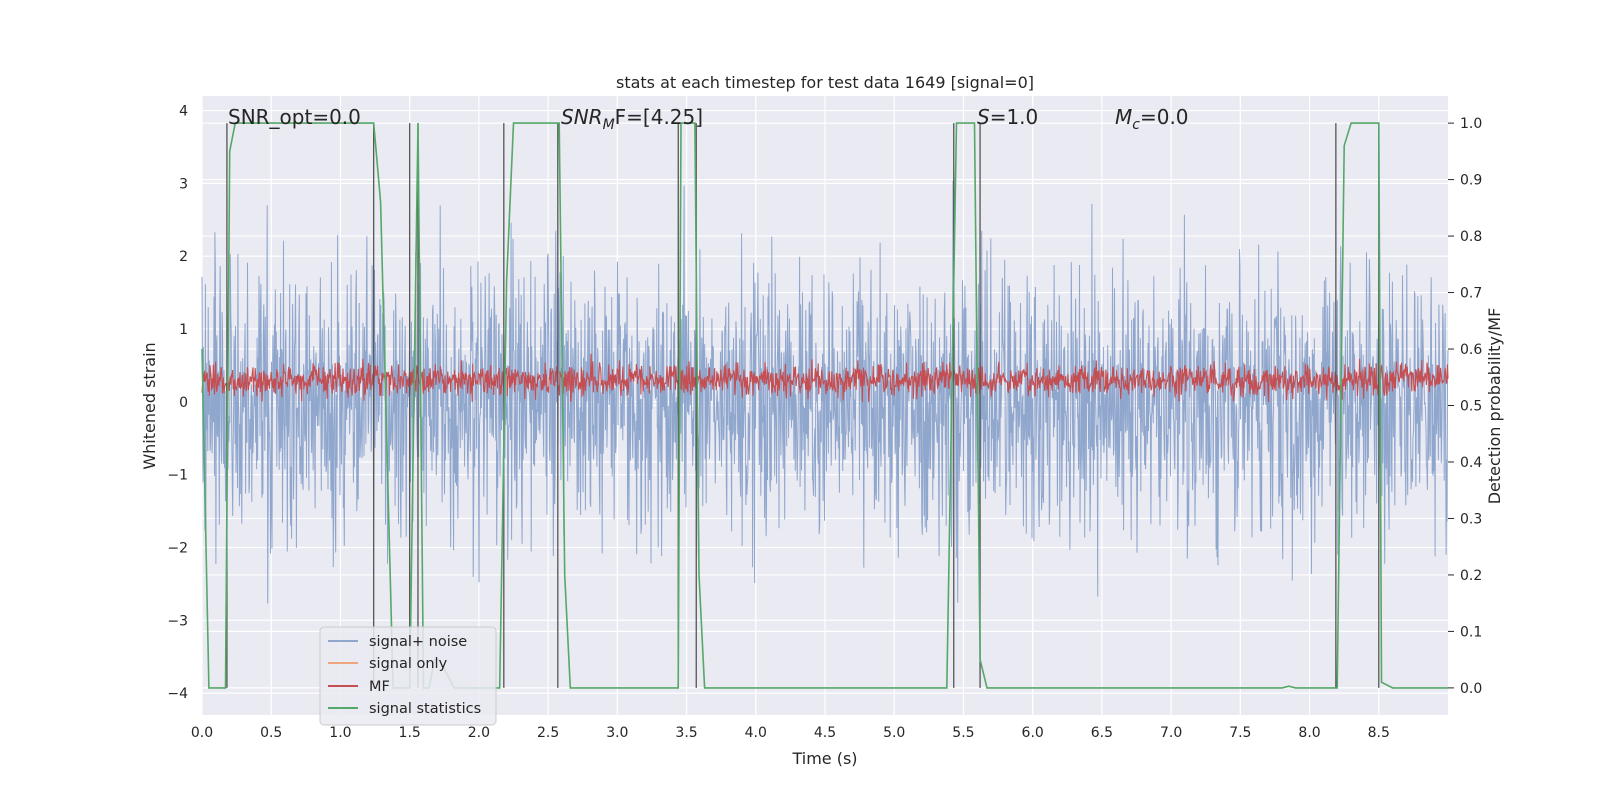  I want to click on s-main: S, so click(983, 117).